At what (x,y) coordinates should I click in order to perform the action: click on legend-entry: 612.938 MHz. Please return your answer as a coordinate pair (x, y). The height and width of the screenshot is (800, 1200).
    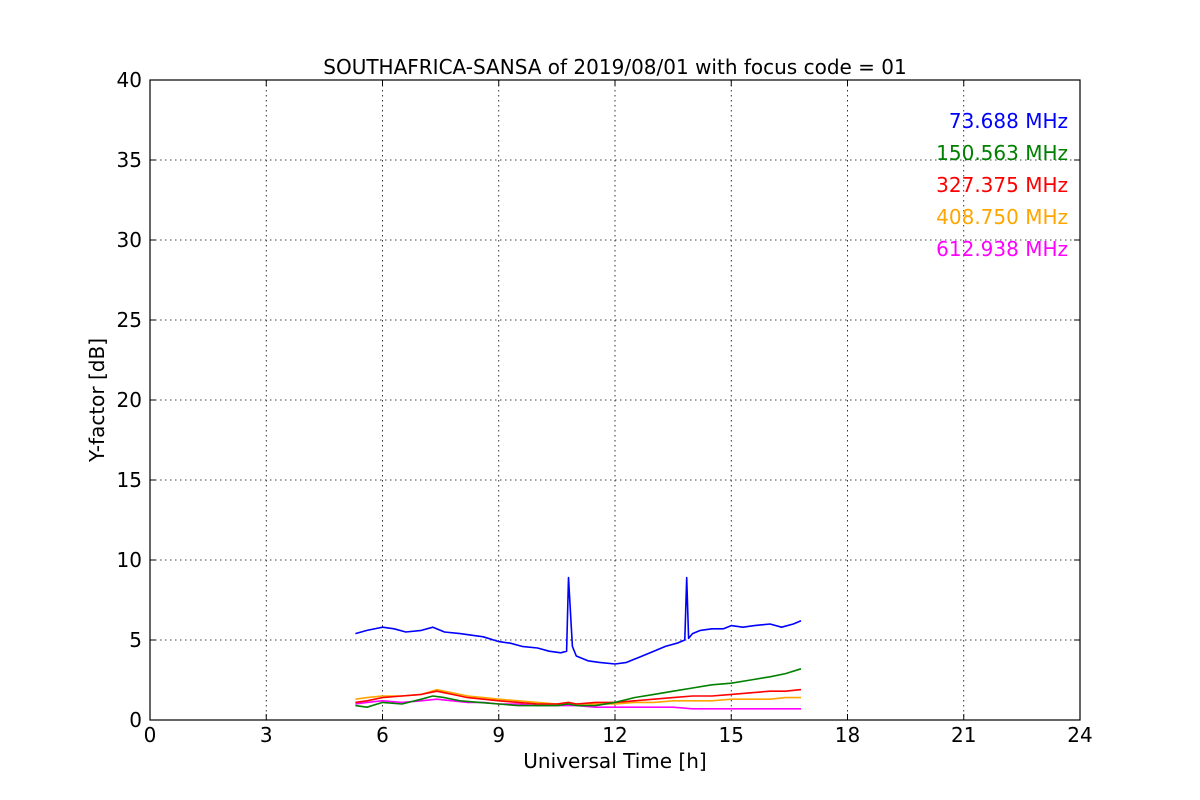
    Looking at the image, I should click on (1002, 249).